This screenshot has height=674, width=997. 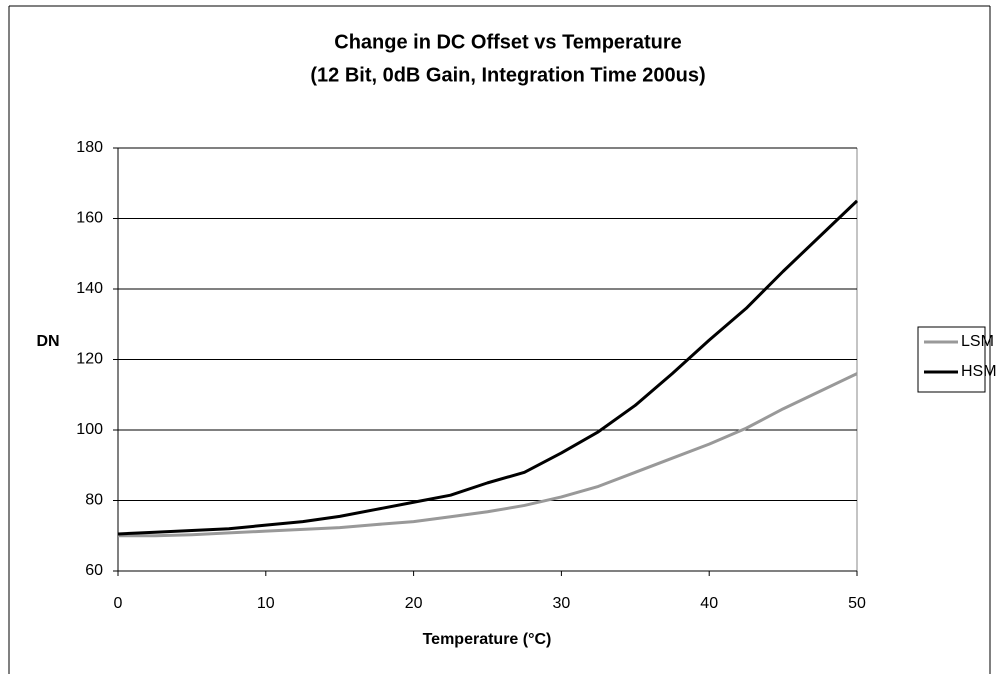 What do you see at coordinates (94, 500) in the screenshot?
I see `y-tick-label: 80` at bounding box center [94, 500].